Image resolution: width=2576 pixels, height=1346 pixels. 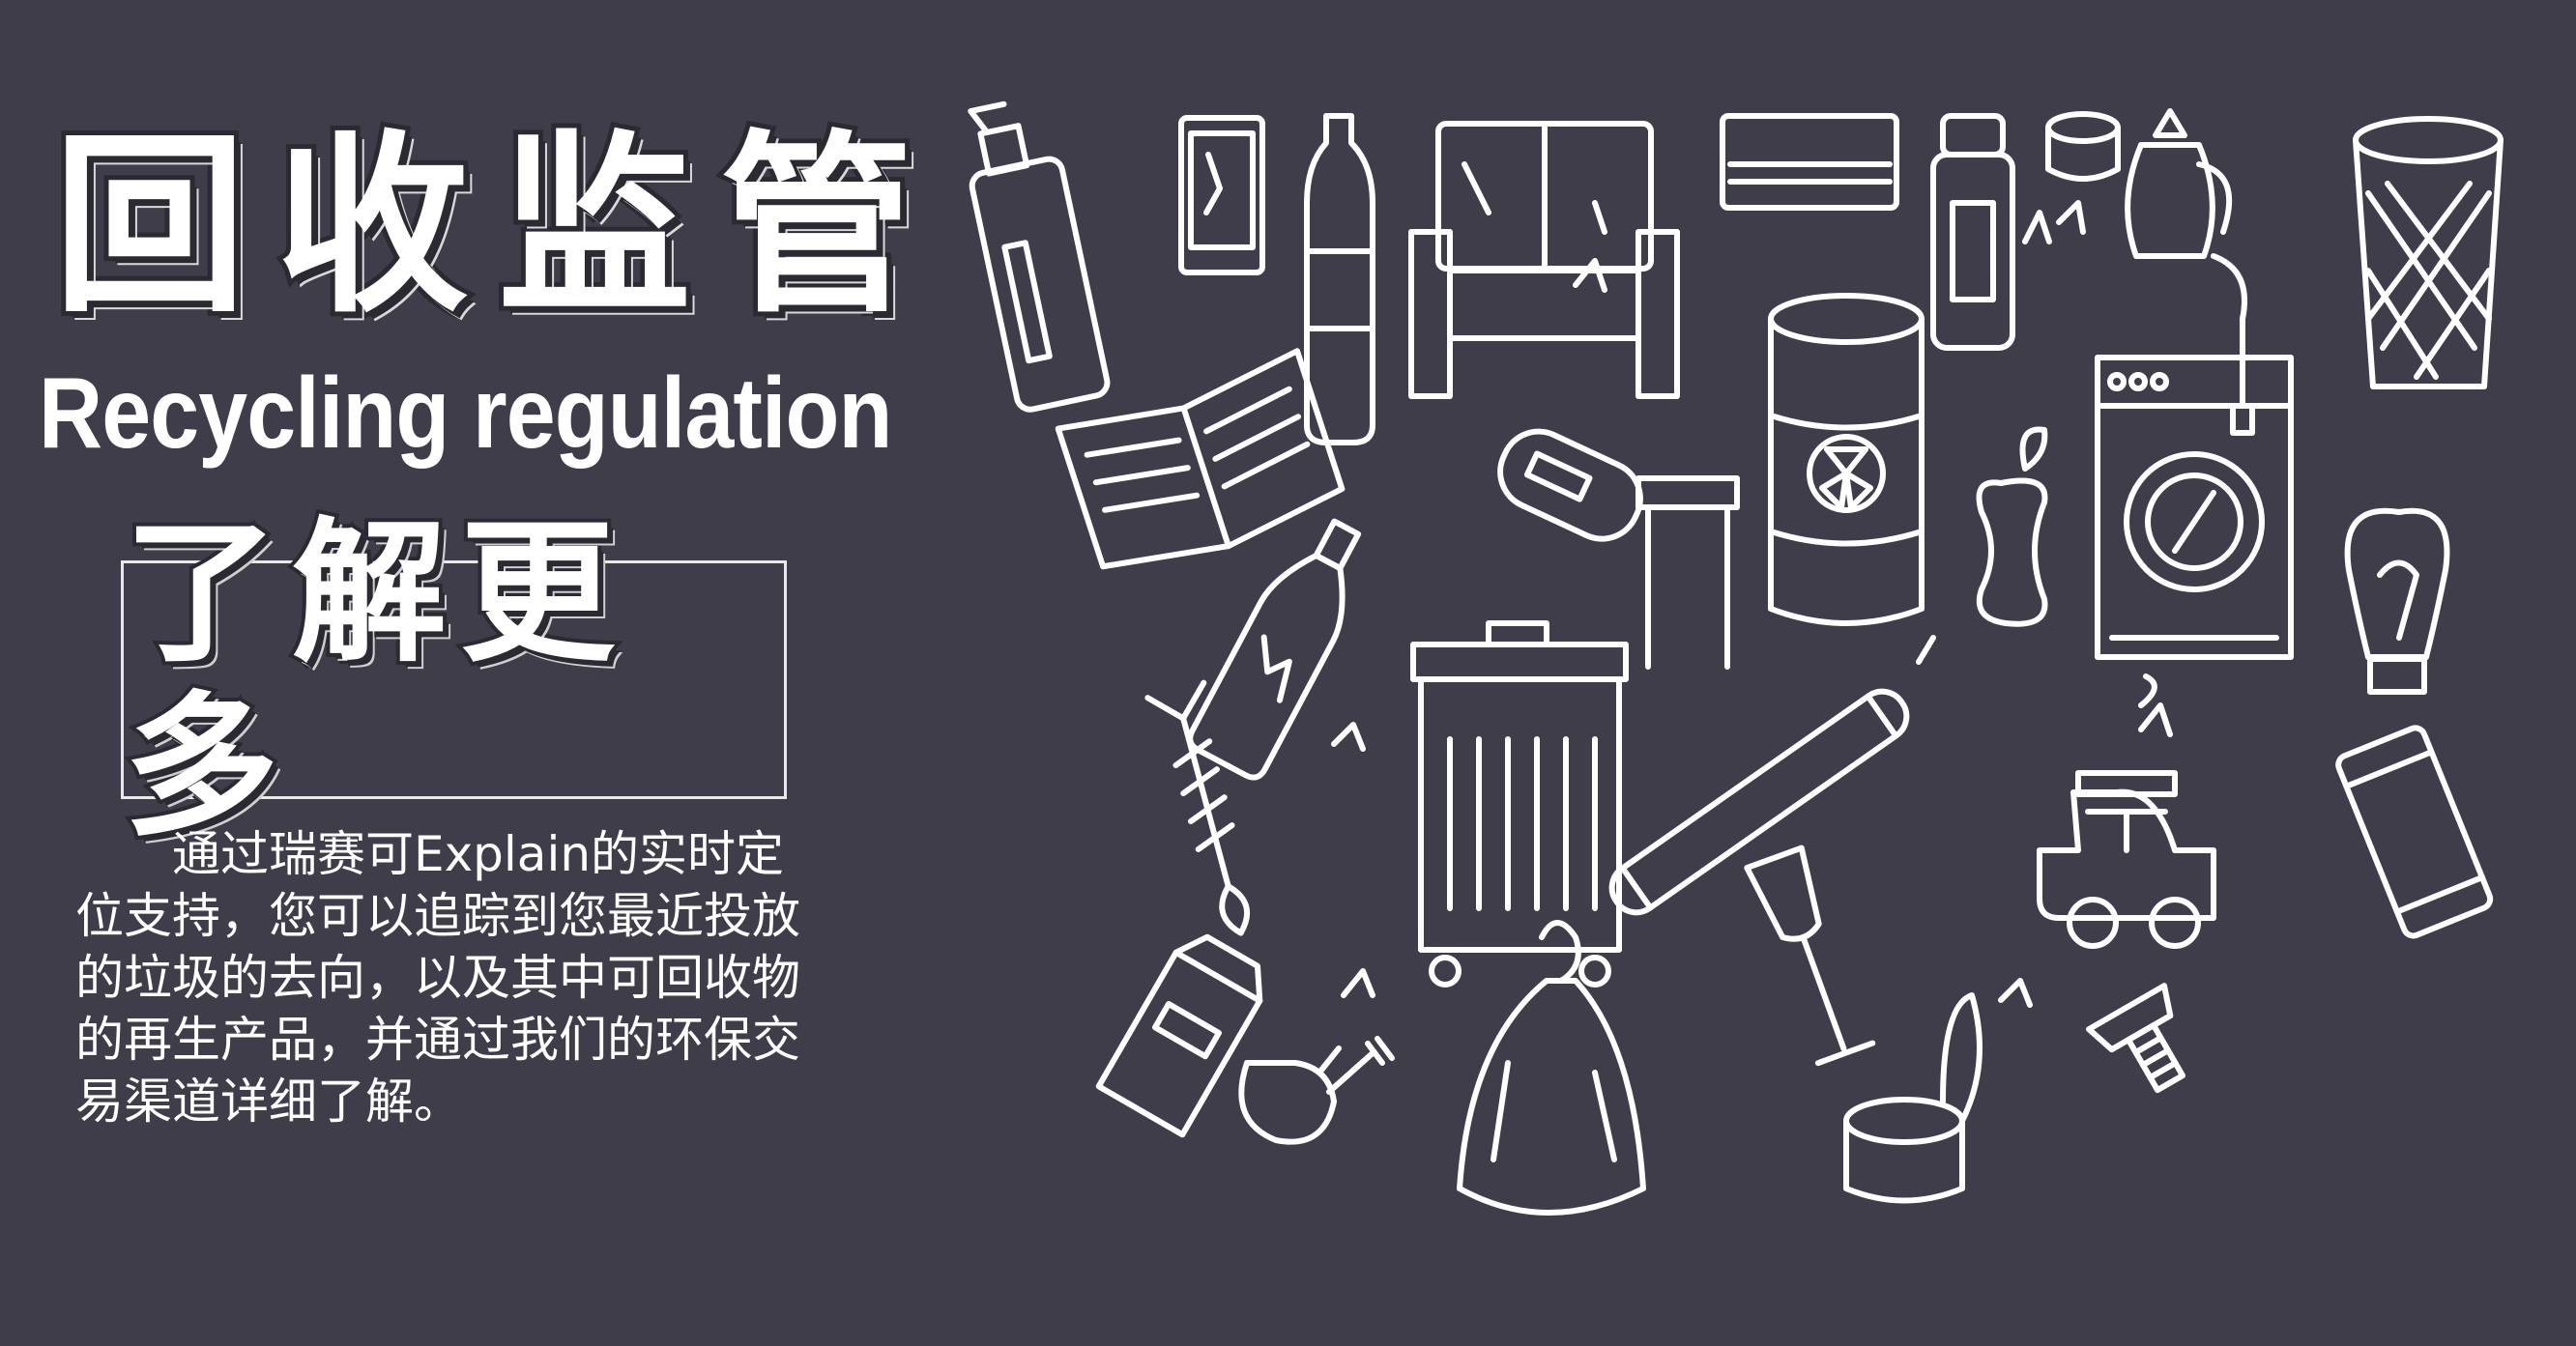 I want to click on tin-can-icon, so click(x=1913, y=1098).